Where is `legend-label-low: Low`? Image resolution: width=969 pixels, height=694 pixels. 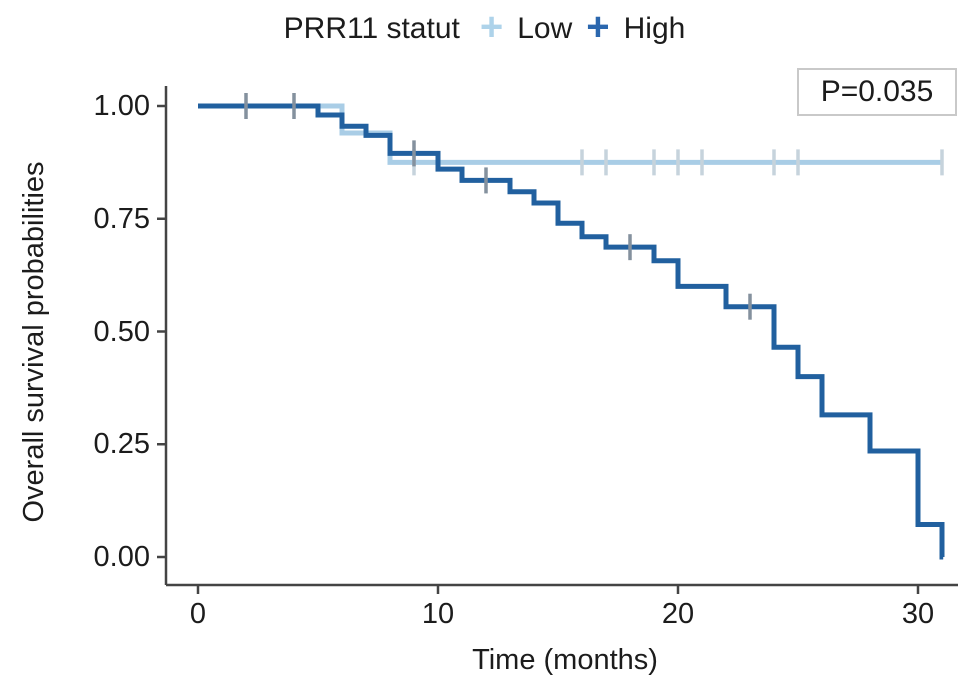
legend-label-low: Low is located at coordinates (545, 28).